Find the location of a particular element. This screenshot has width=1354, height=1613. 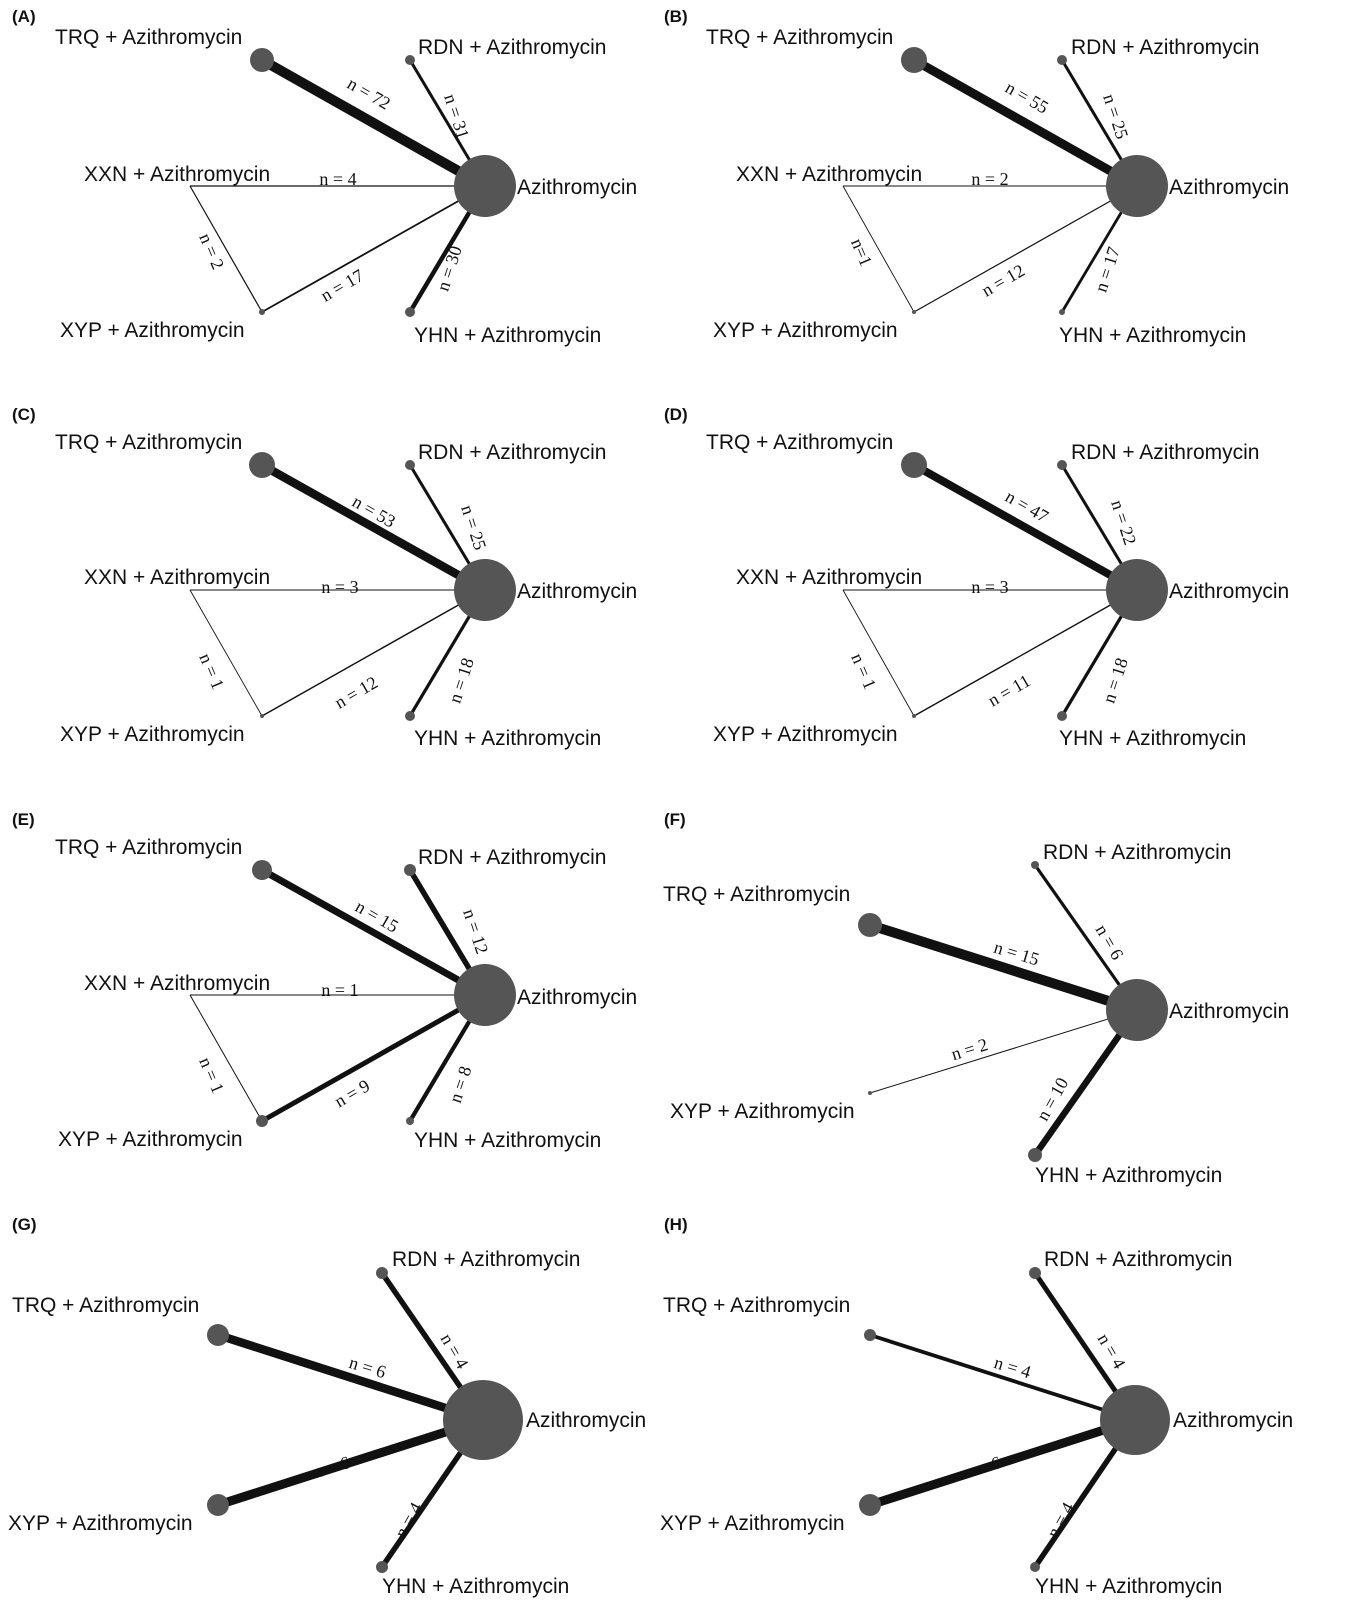

edge-xxn-azi-count-label: n = 3 is located at coordinates (339, 587).